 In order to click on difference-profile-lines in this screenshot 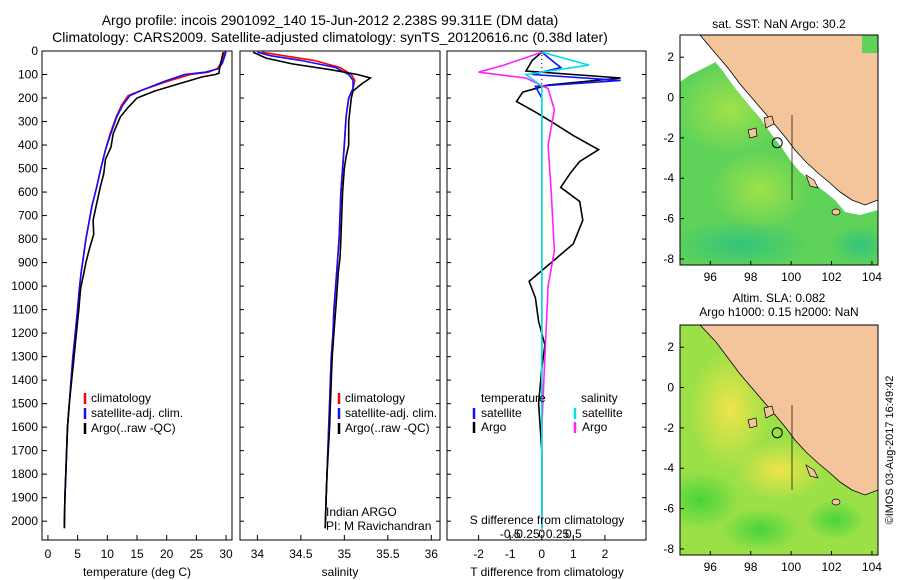, I will do `click(549, 290)`.